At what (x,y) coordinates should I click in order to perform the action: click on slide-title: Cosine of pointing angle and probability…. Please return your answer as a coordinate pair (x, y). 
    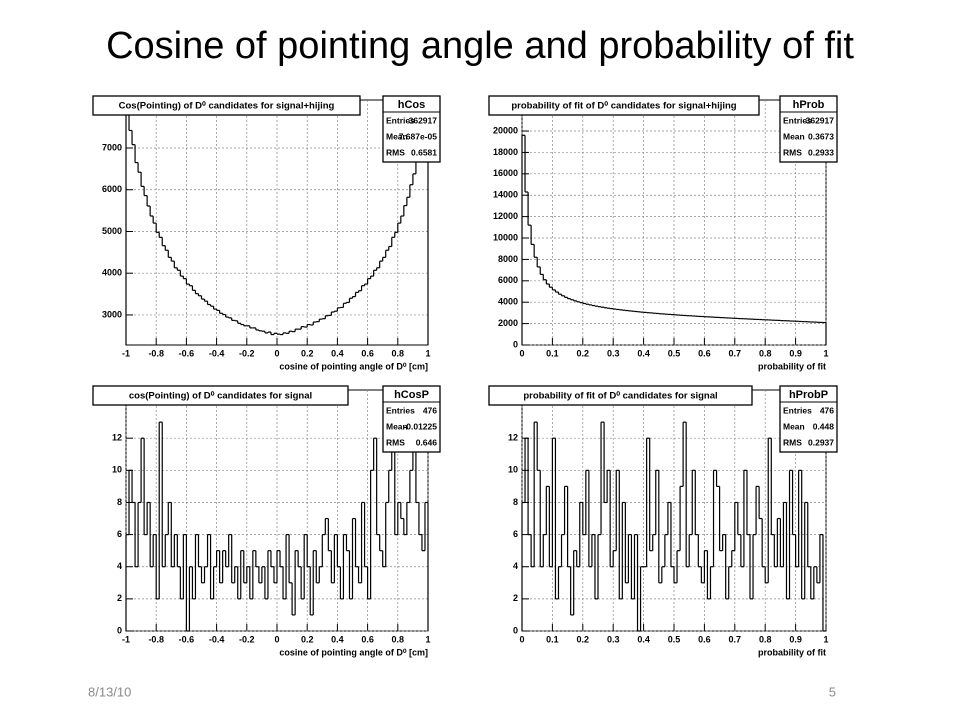
    Looking at the image, I should click on (480, 46).